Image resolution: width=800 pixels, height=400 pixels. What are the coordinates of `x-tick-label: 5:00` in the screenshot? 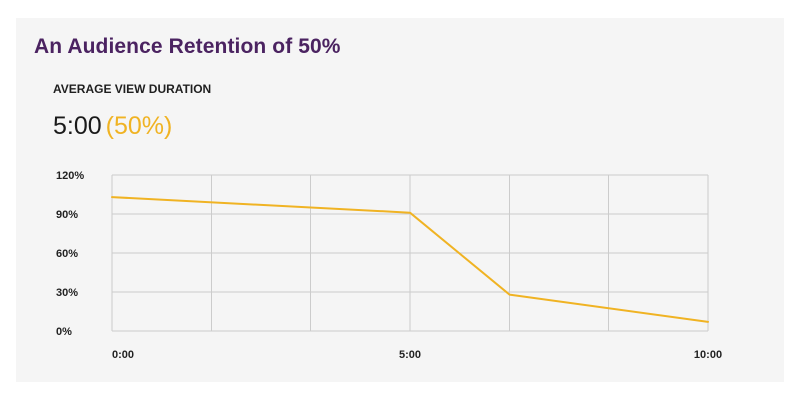 It's located at (410, 355).